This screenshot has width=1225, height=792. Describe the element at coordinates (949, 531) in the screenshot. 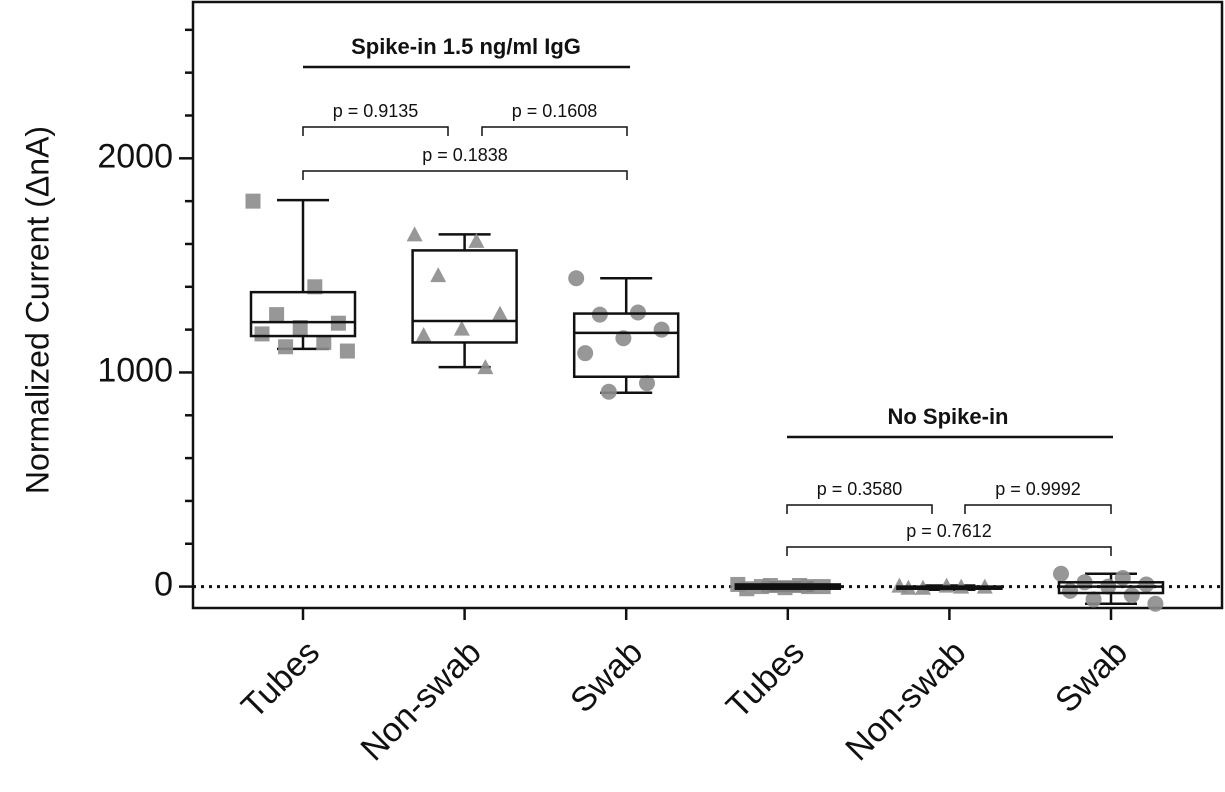

I see `p-value: p = 0.7612` at that location.